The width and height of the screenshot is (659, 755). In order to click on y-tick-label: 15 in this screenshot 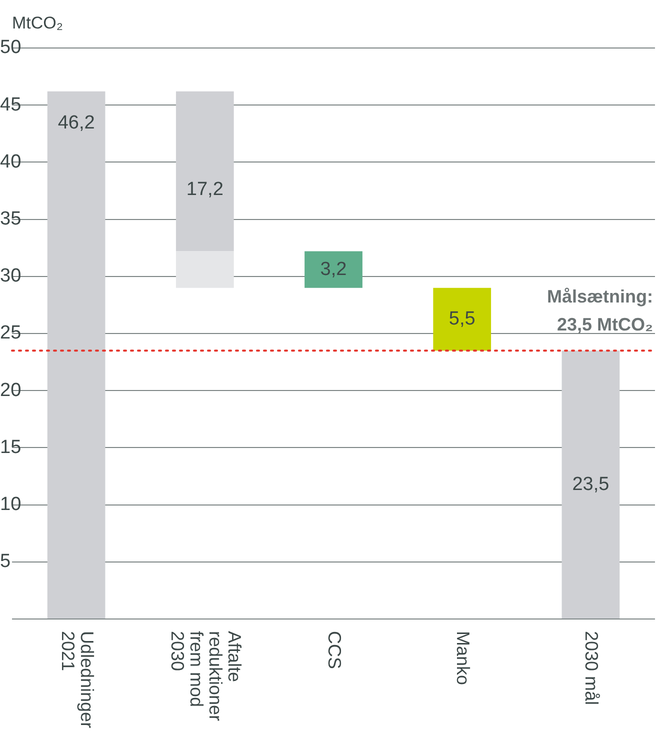, I will do `click(11, 447)`.